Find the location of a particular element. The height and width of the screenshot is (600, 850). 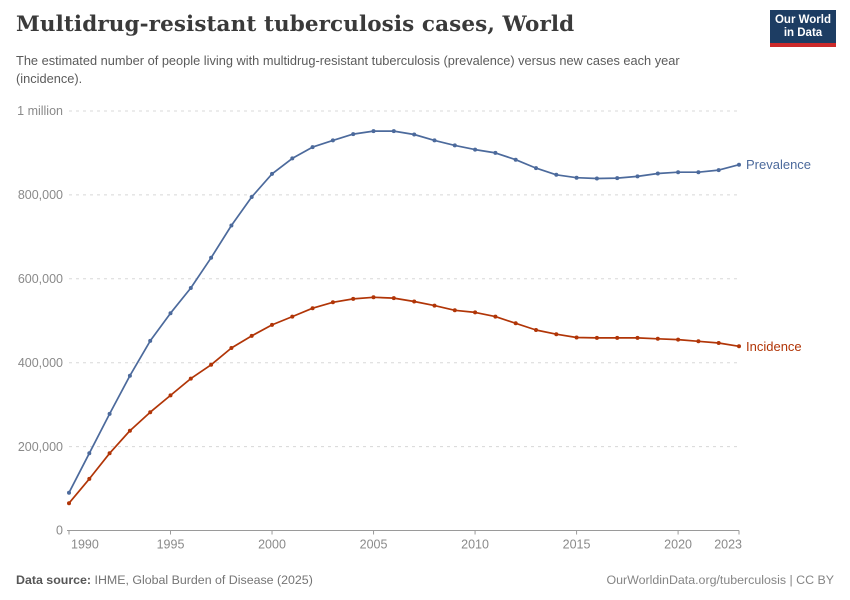

y-tick-label: 600,000 is located at coordinates (40, 279).